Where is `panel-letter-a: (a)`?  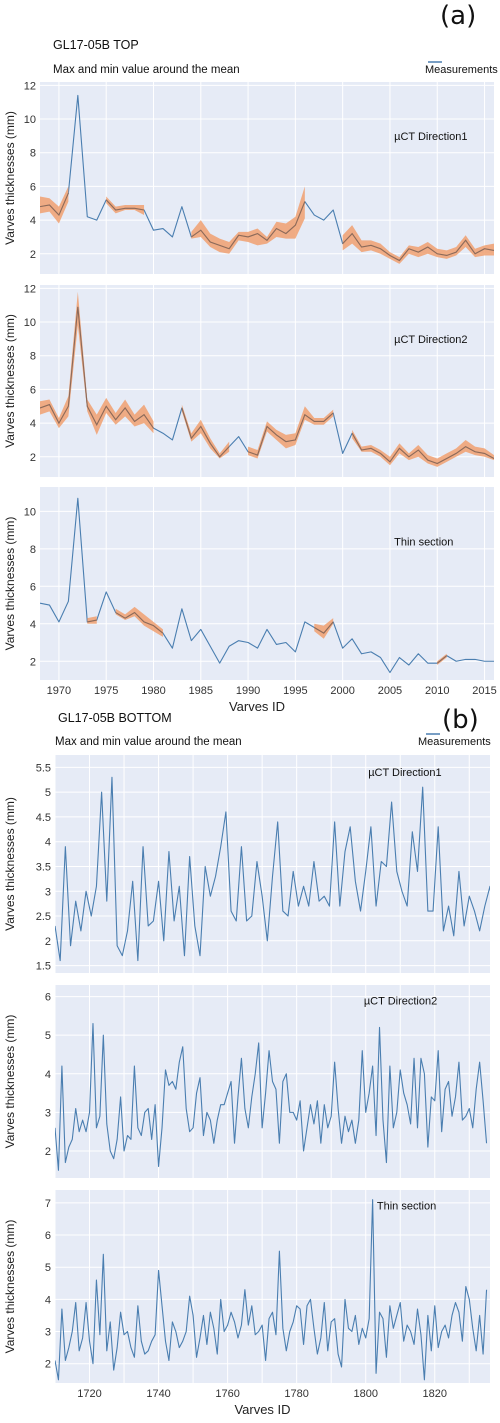
panel-letter-a: (a) is located at coordinates (458, 16).